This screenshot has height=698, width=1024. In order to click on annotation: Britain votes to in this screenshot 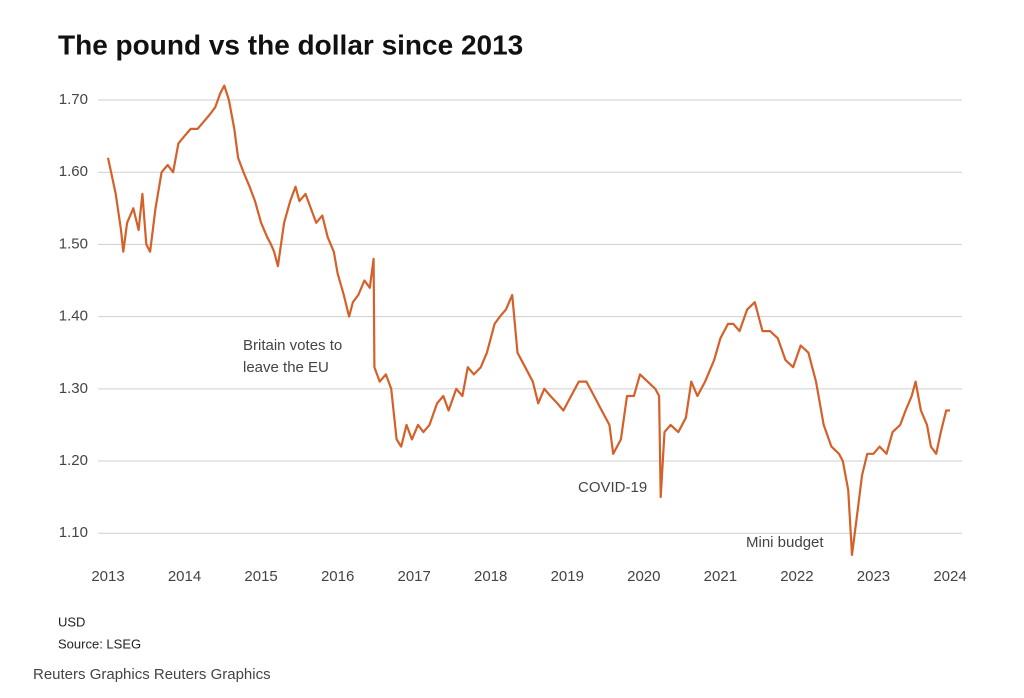, I will do `click(292, 345)`.